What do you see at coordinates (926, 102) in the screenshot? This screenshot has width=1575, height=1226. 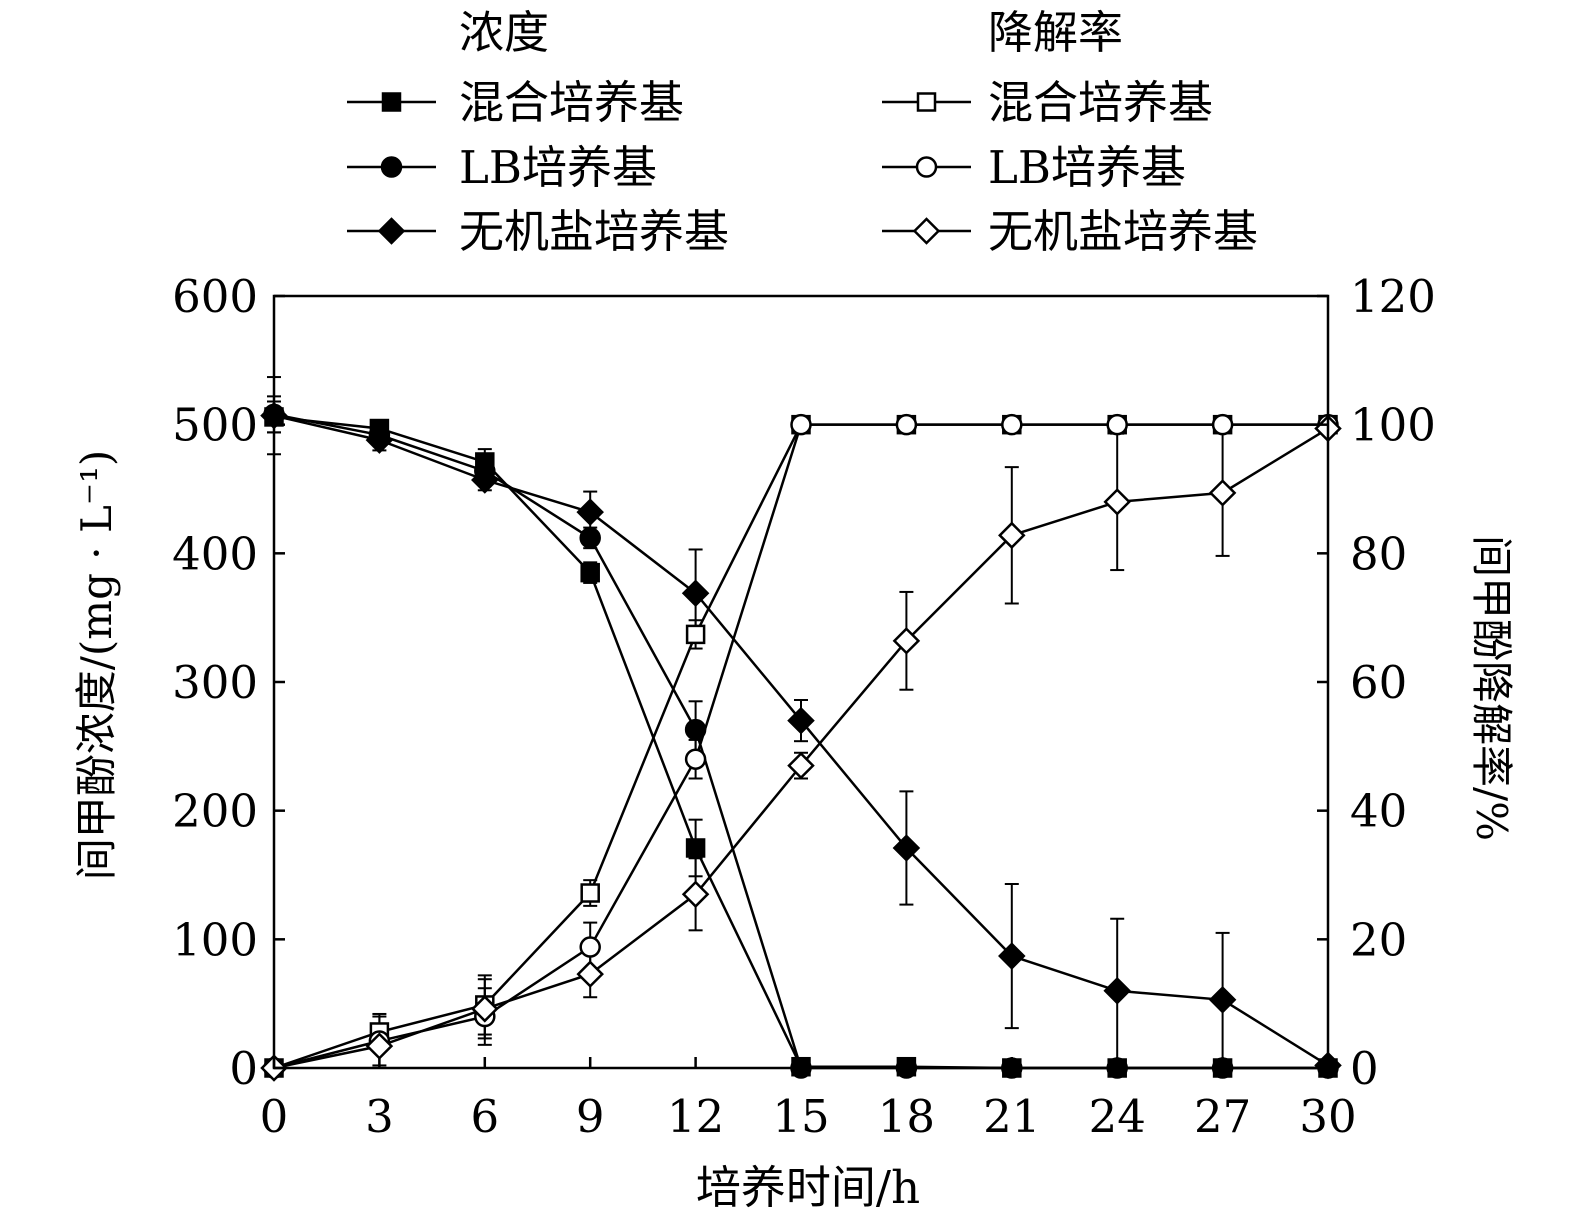 I see `legend-marker-degradation-square` at bounding box center [926, 102].